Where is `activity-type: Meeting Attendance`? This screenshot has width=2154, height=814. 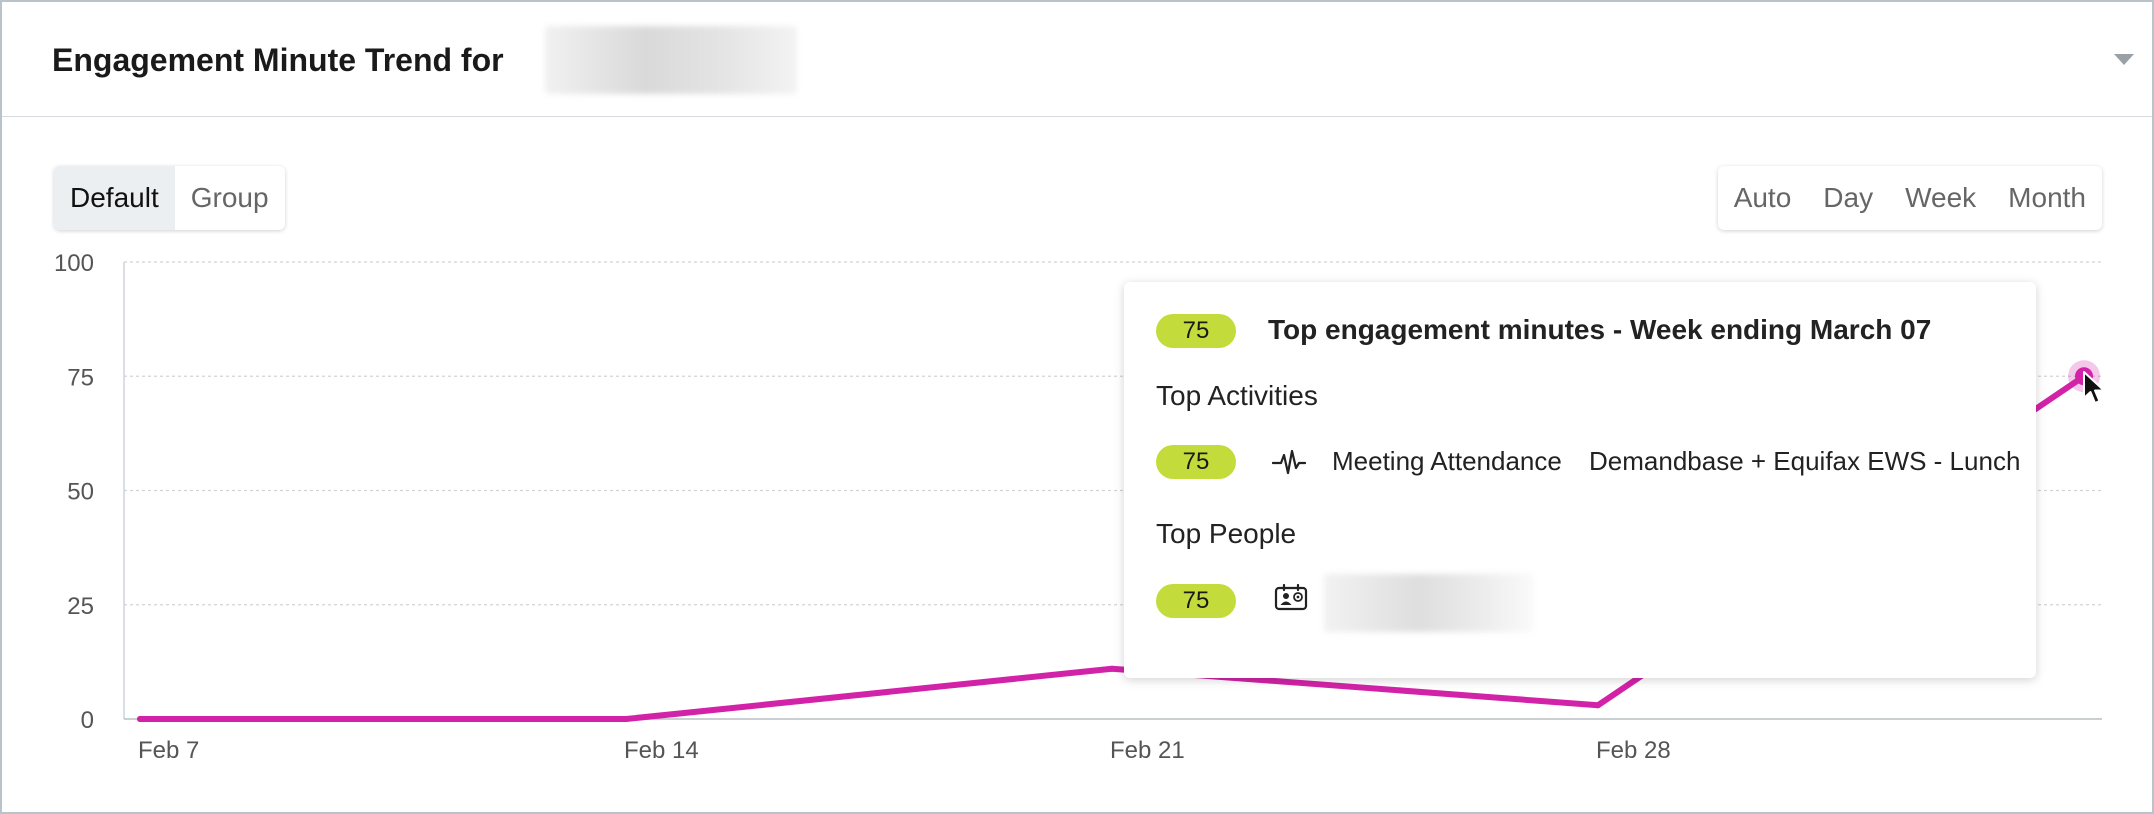 activity-type: Meeting Attendance is located at coordinates (1447, 461).